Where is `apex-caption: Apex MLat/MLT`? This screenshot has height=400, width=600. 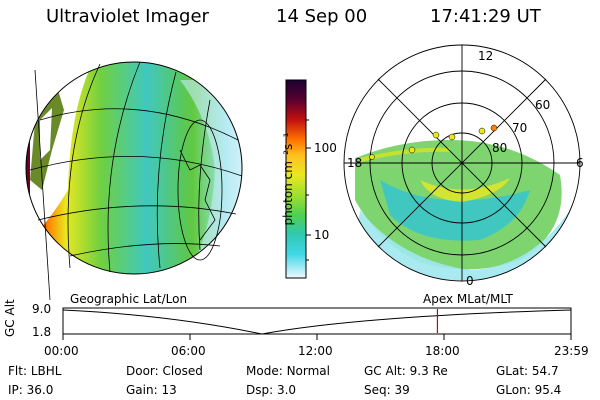
apex-caption: Apex MLat/MLT is located at coordinates (468, 299).